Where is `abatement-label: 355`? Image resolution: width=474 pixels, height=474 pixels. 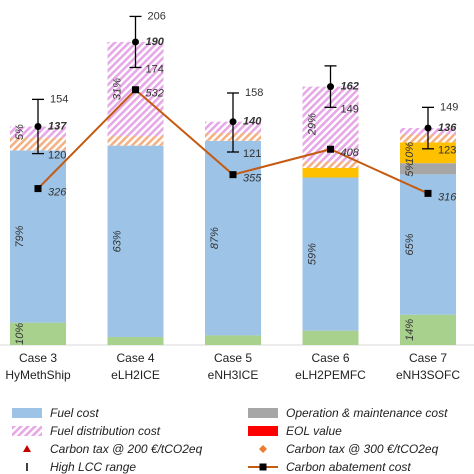
abatement-label: 355 is located at coordinates (252, 179).